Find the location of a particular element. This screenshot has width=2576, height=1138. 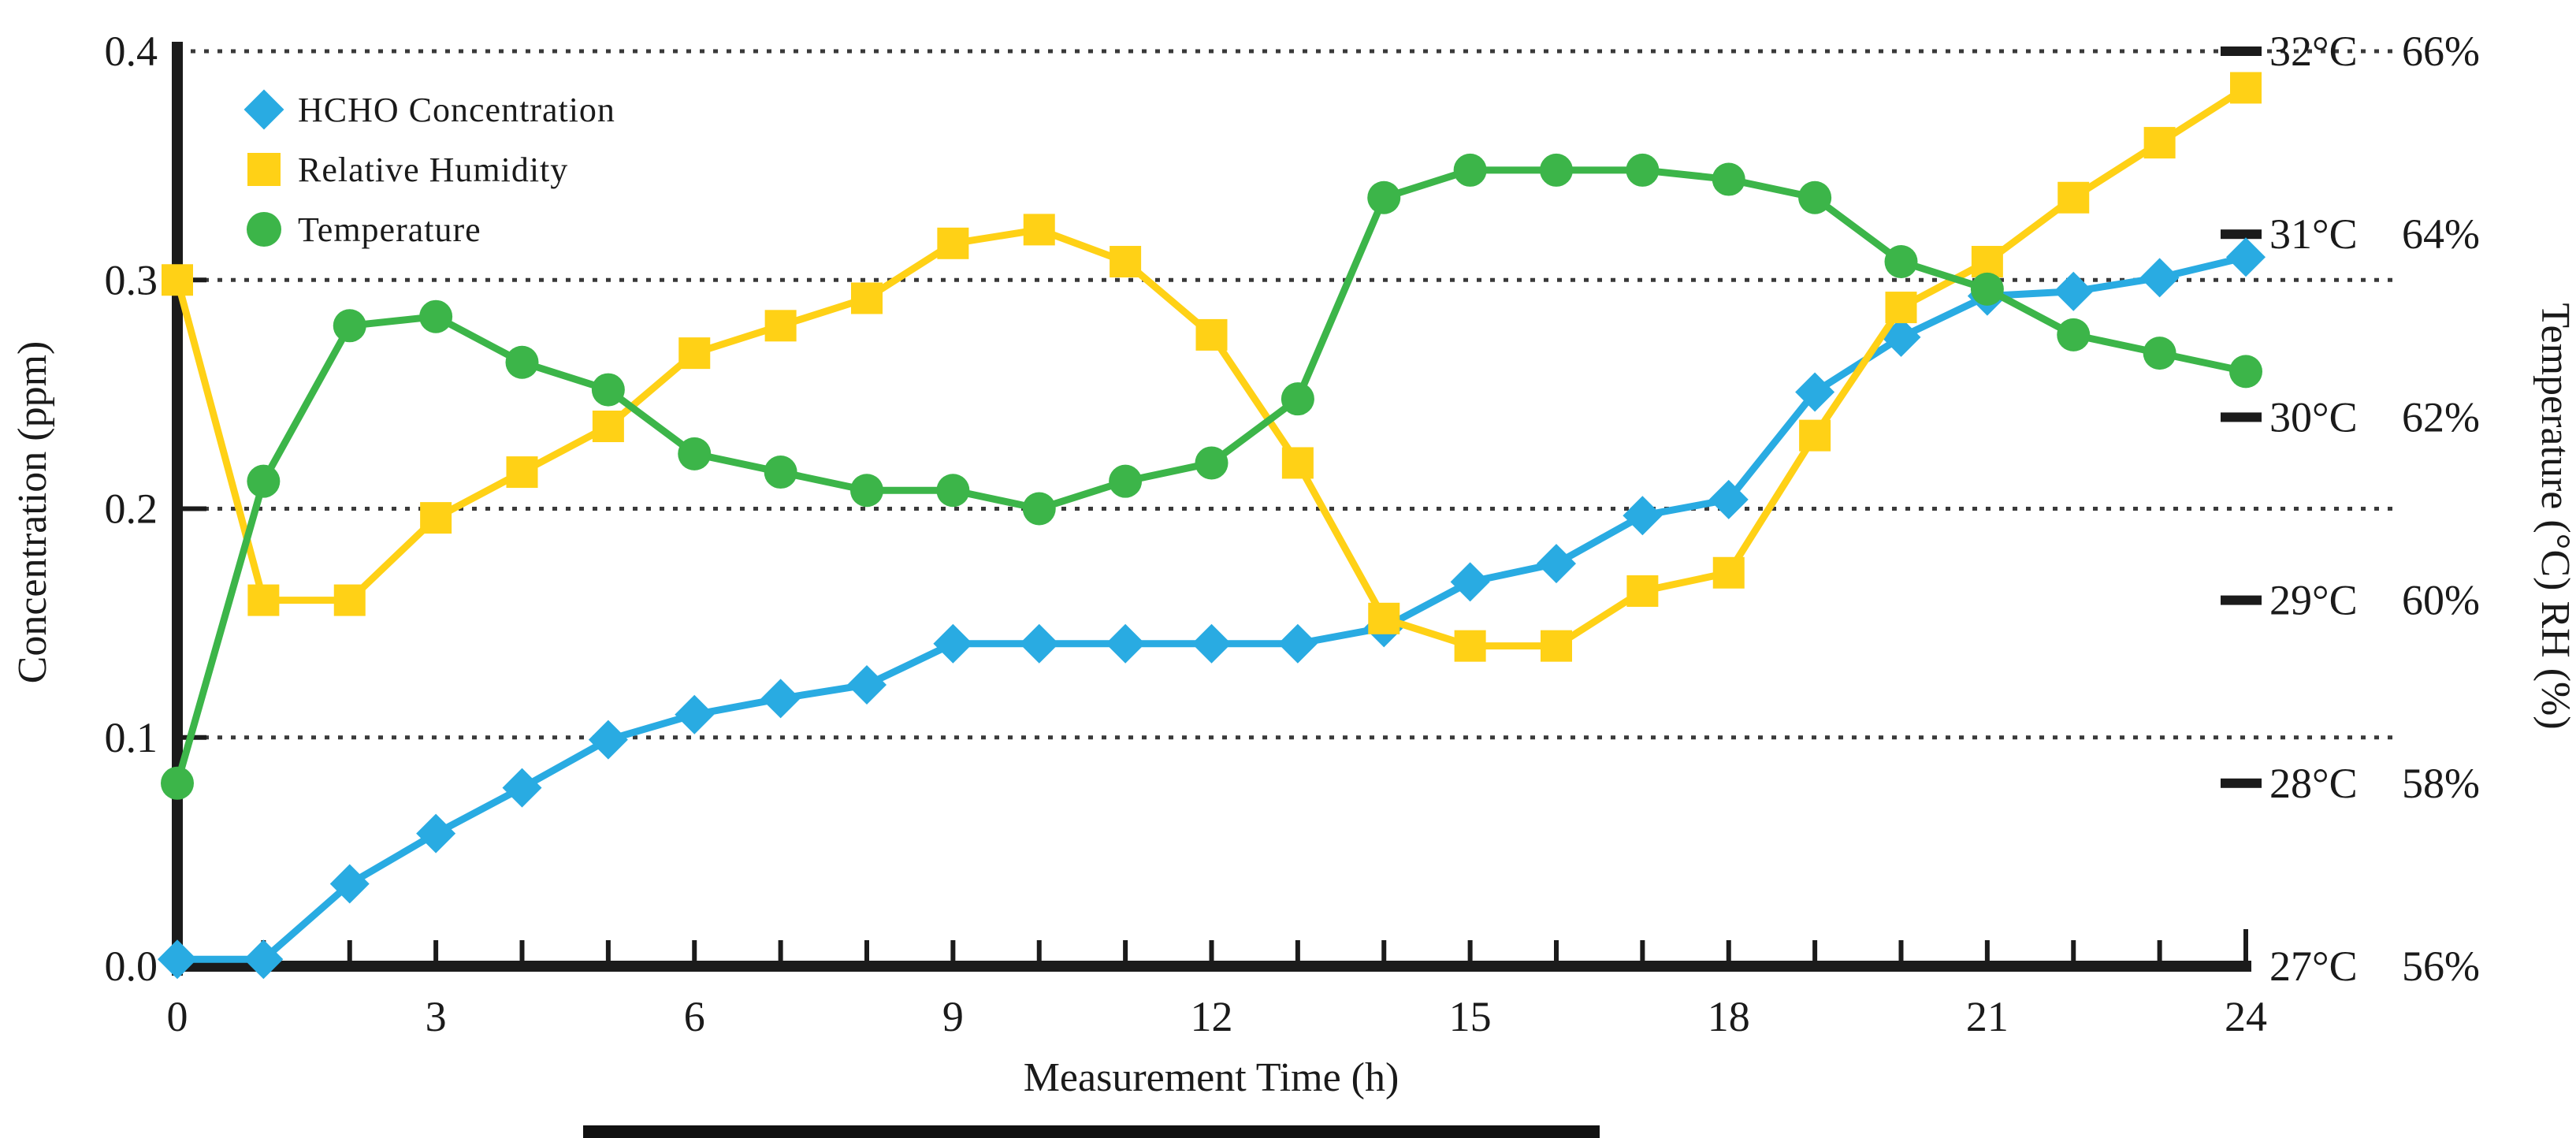

right-temp-tick-label: 28°C is located at coordinates (2313, 783).